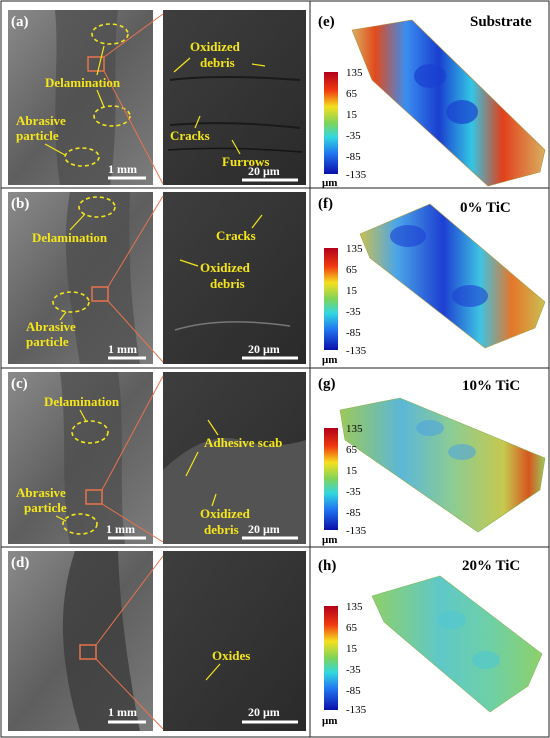  I want to click on panel-letter-a: (a), so click(20, 22).